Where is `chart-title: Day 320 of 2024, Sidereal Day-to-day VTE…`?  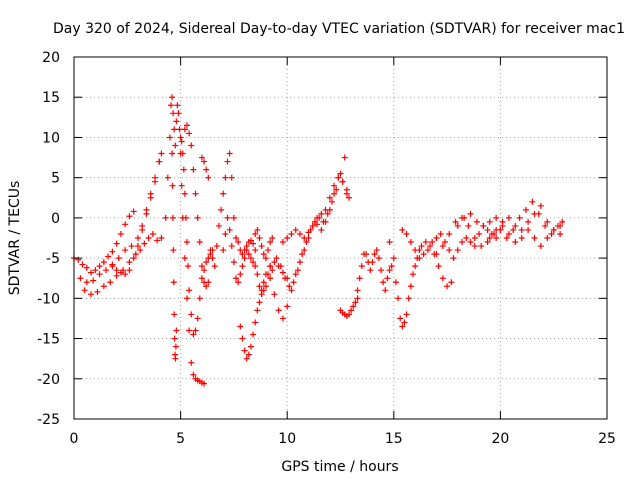
chart-title: Day 320 of 2024, Sidereal Day-to-day VTE… is located at coordinates (339, 29).